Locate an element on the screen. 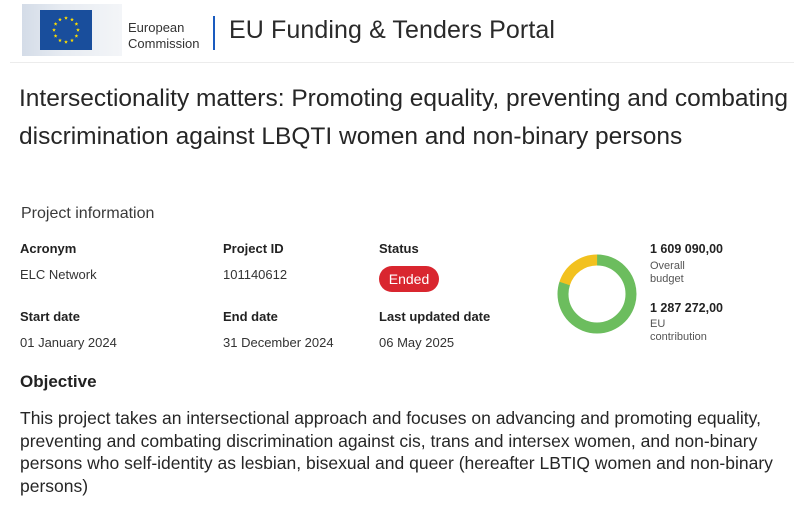 The width and height of the screenshot is (800, 505). budget-donut-chart is located at coordinates (597, 294).